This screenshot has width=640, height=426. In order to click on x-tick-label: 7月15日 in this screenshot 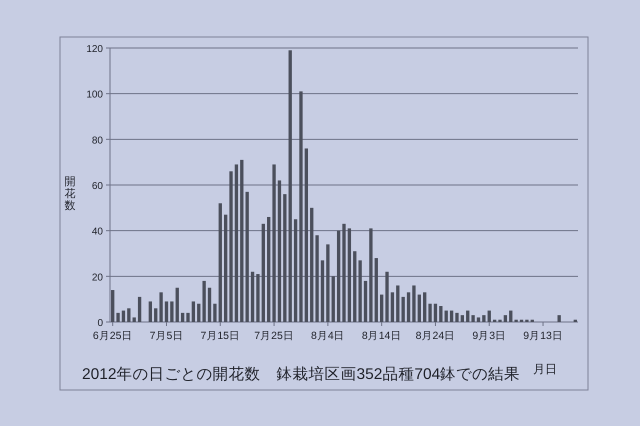, I will do `click(220, 336)`.